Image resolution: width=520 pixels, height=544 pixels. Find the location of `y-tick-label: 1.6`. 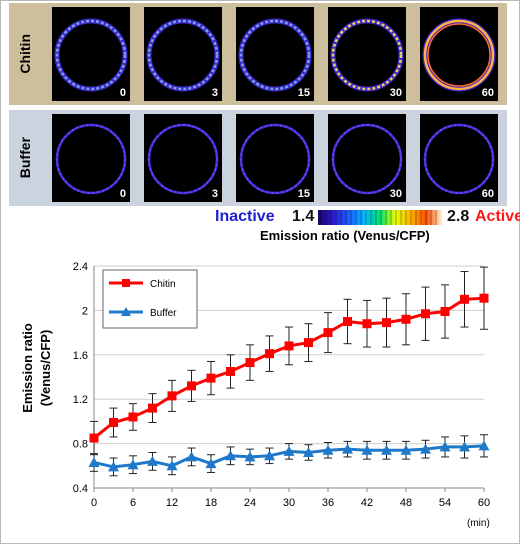

y-tick-label: 1.6 is located at coordinates (80, 356).